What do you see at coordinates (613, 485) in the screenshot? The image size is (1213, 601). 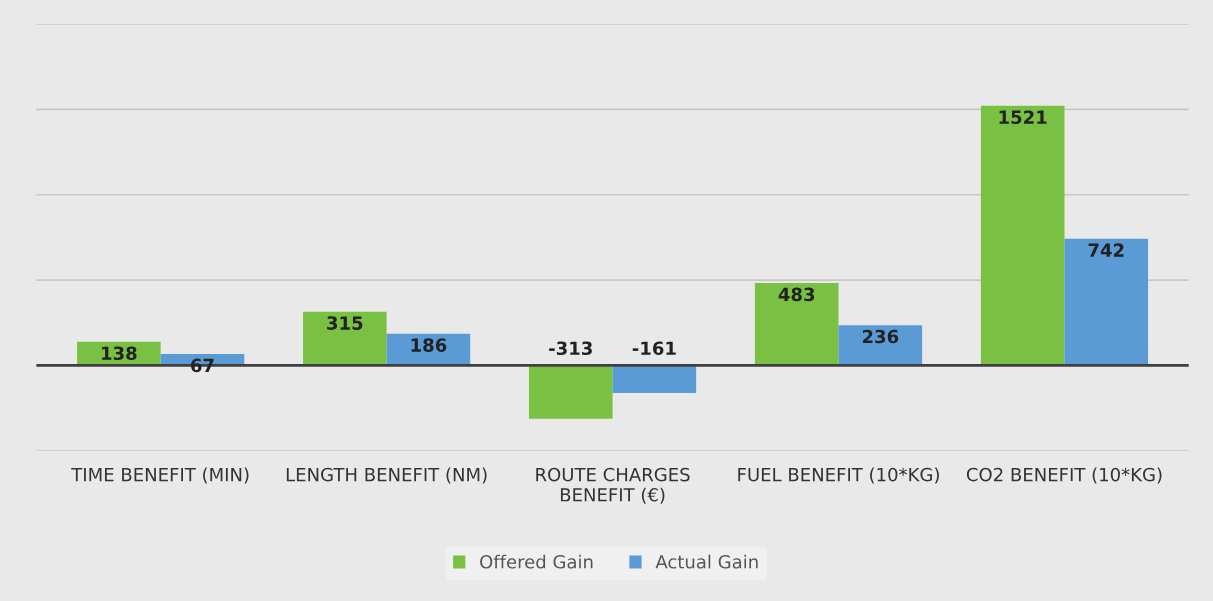 I see `x-tick-label: ROUTE CHARGES BENEFIT (€)` at bounding box center [613, 485].